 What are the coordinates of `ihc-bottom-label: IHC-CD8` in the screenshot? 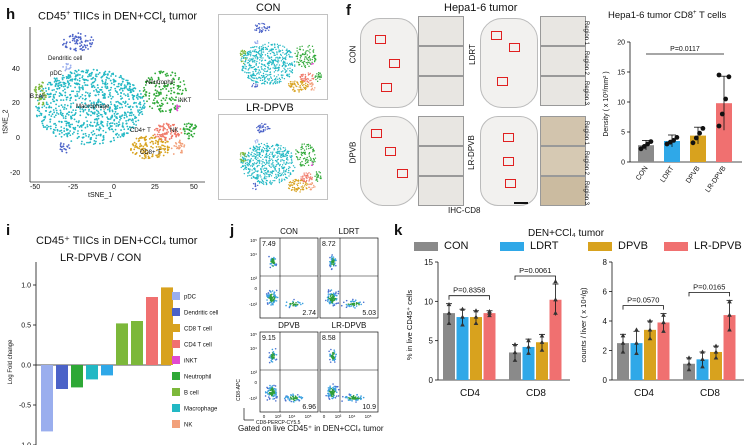 It's located at (464, 210).